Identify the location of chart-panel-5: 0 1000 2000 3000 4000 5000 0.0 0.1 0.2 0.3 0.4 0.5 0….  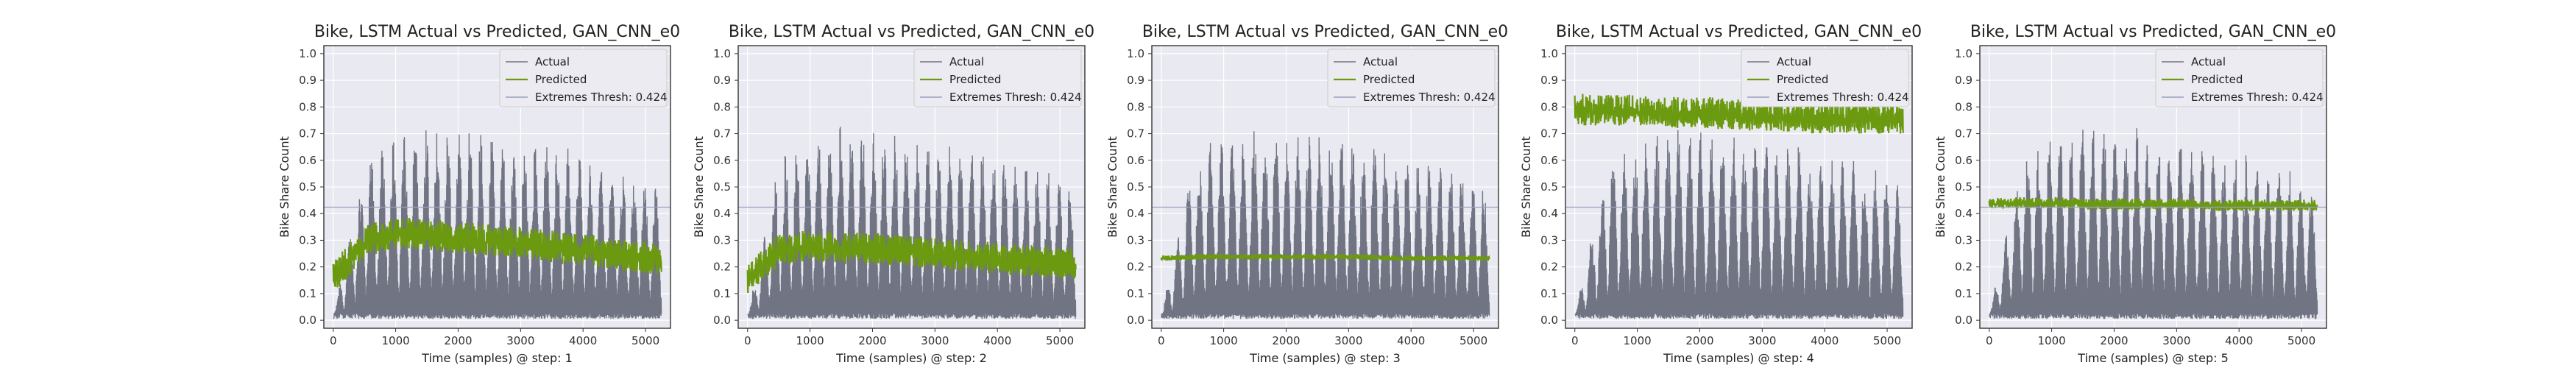
(2134, 194).